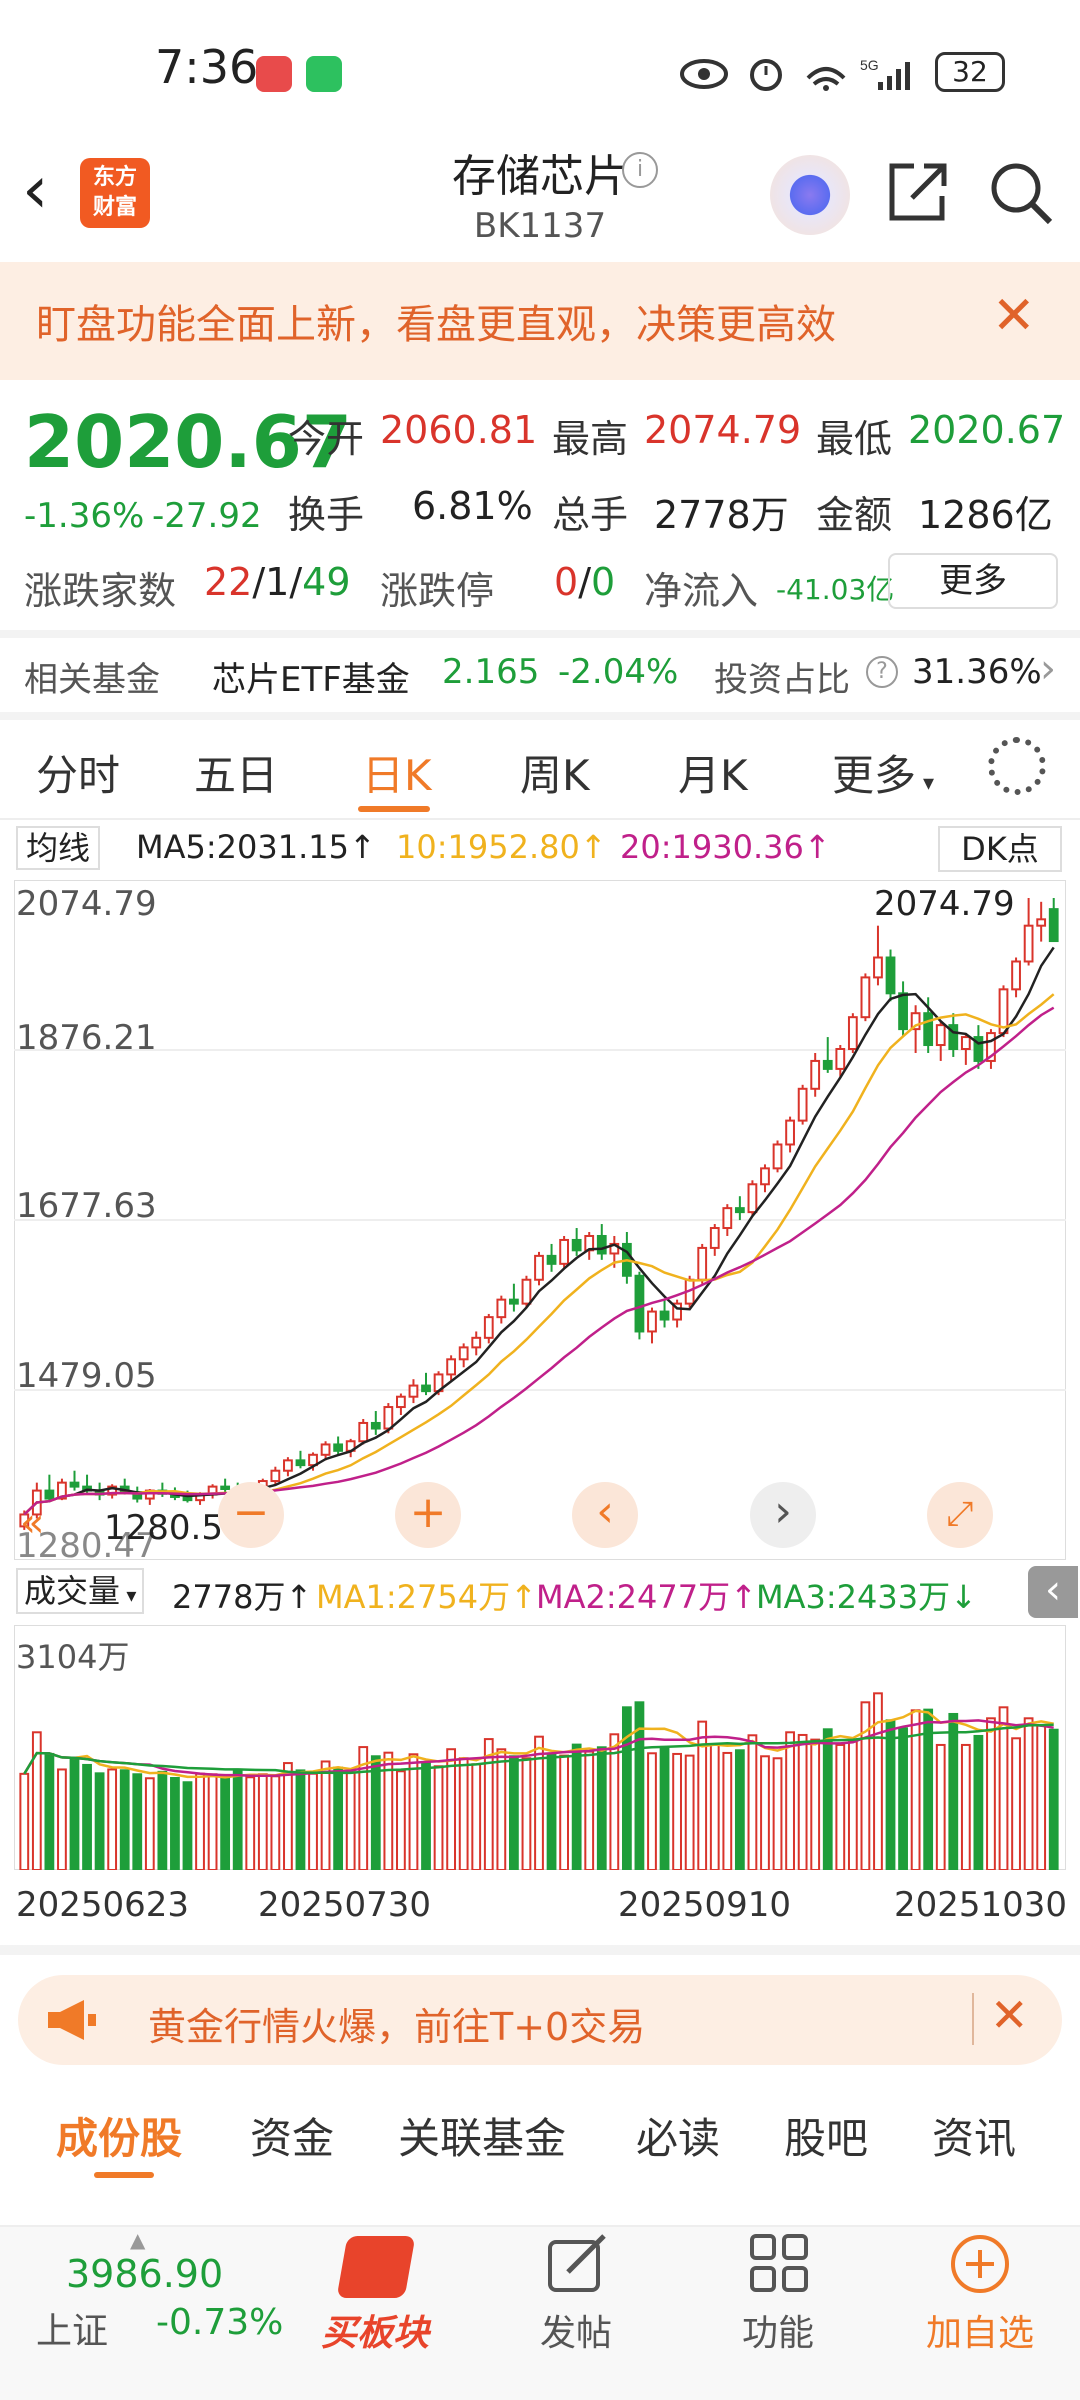 This screenshot has width=1080, height=2400. What do you see at coordinates (115, 193) in the screenshot?
I see `app-logo: 东方 财富` at bounding box center [115, 193].